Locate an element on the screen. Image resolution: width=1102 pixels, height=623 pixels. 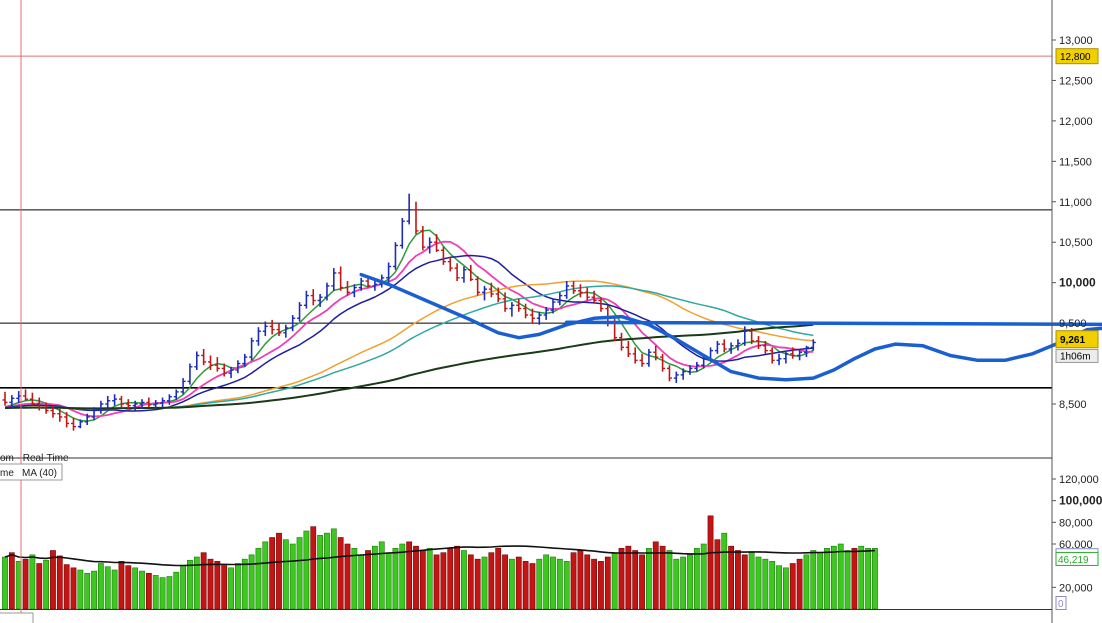
volume-legend: me MA (40) is located at coordinates (31, 472).